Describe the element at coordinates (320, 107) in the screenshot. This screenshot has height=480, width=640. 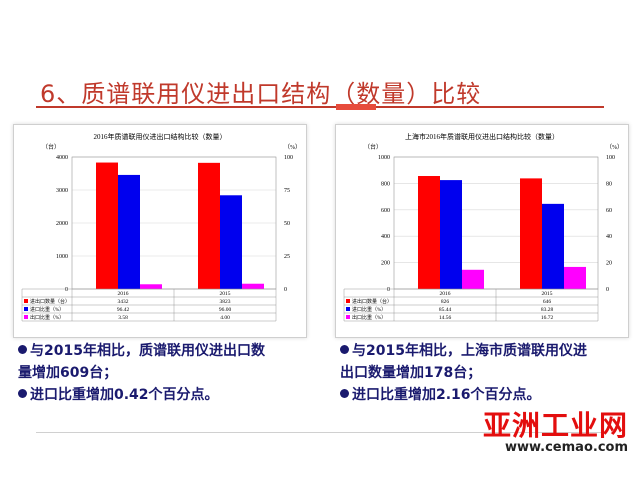
I see `title-rule` at that location.